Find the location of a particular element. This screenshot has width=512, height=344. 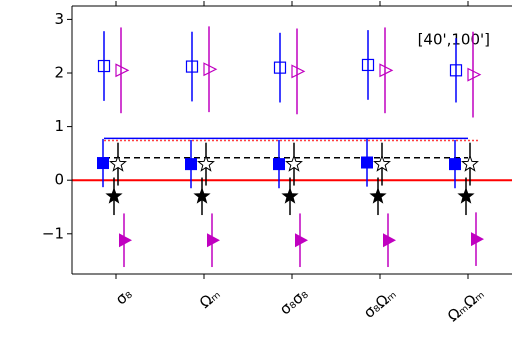

x-tick-label: Ωₘ is located at coordinates (210, 298).